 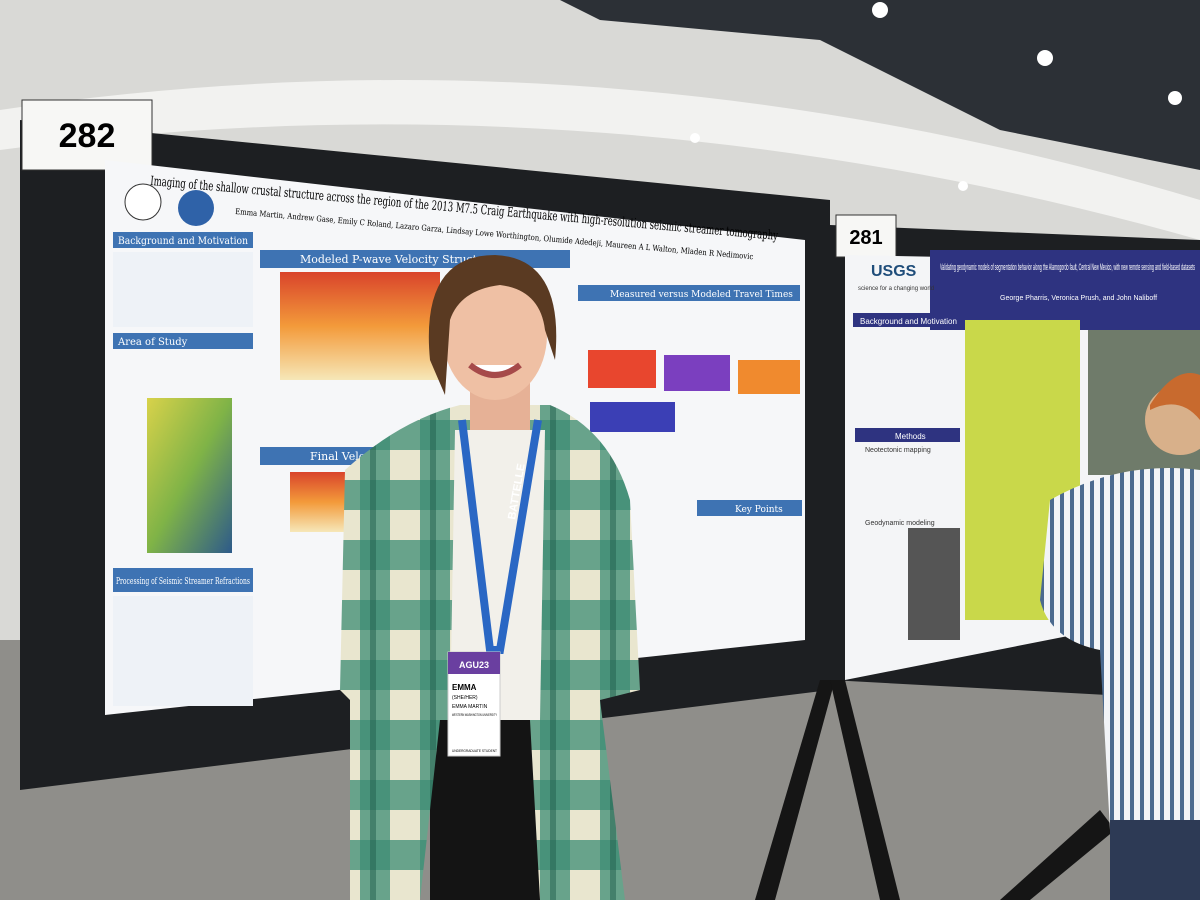 I want to click on logo: USGS, so click(x=894, y=271).